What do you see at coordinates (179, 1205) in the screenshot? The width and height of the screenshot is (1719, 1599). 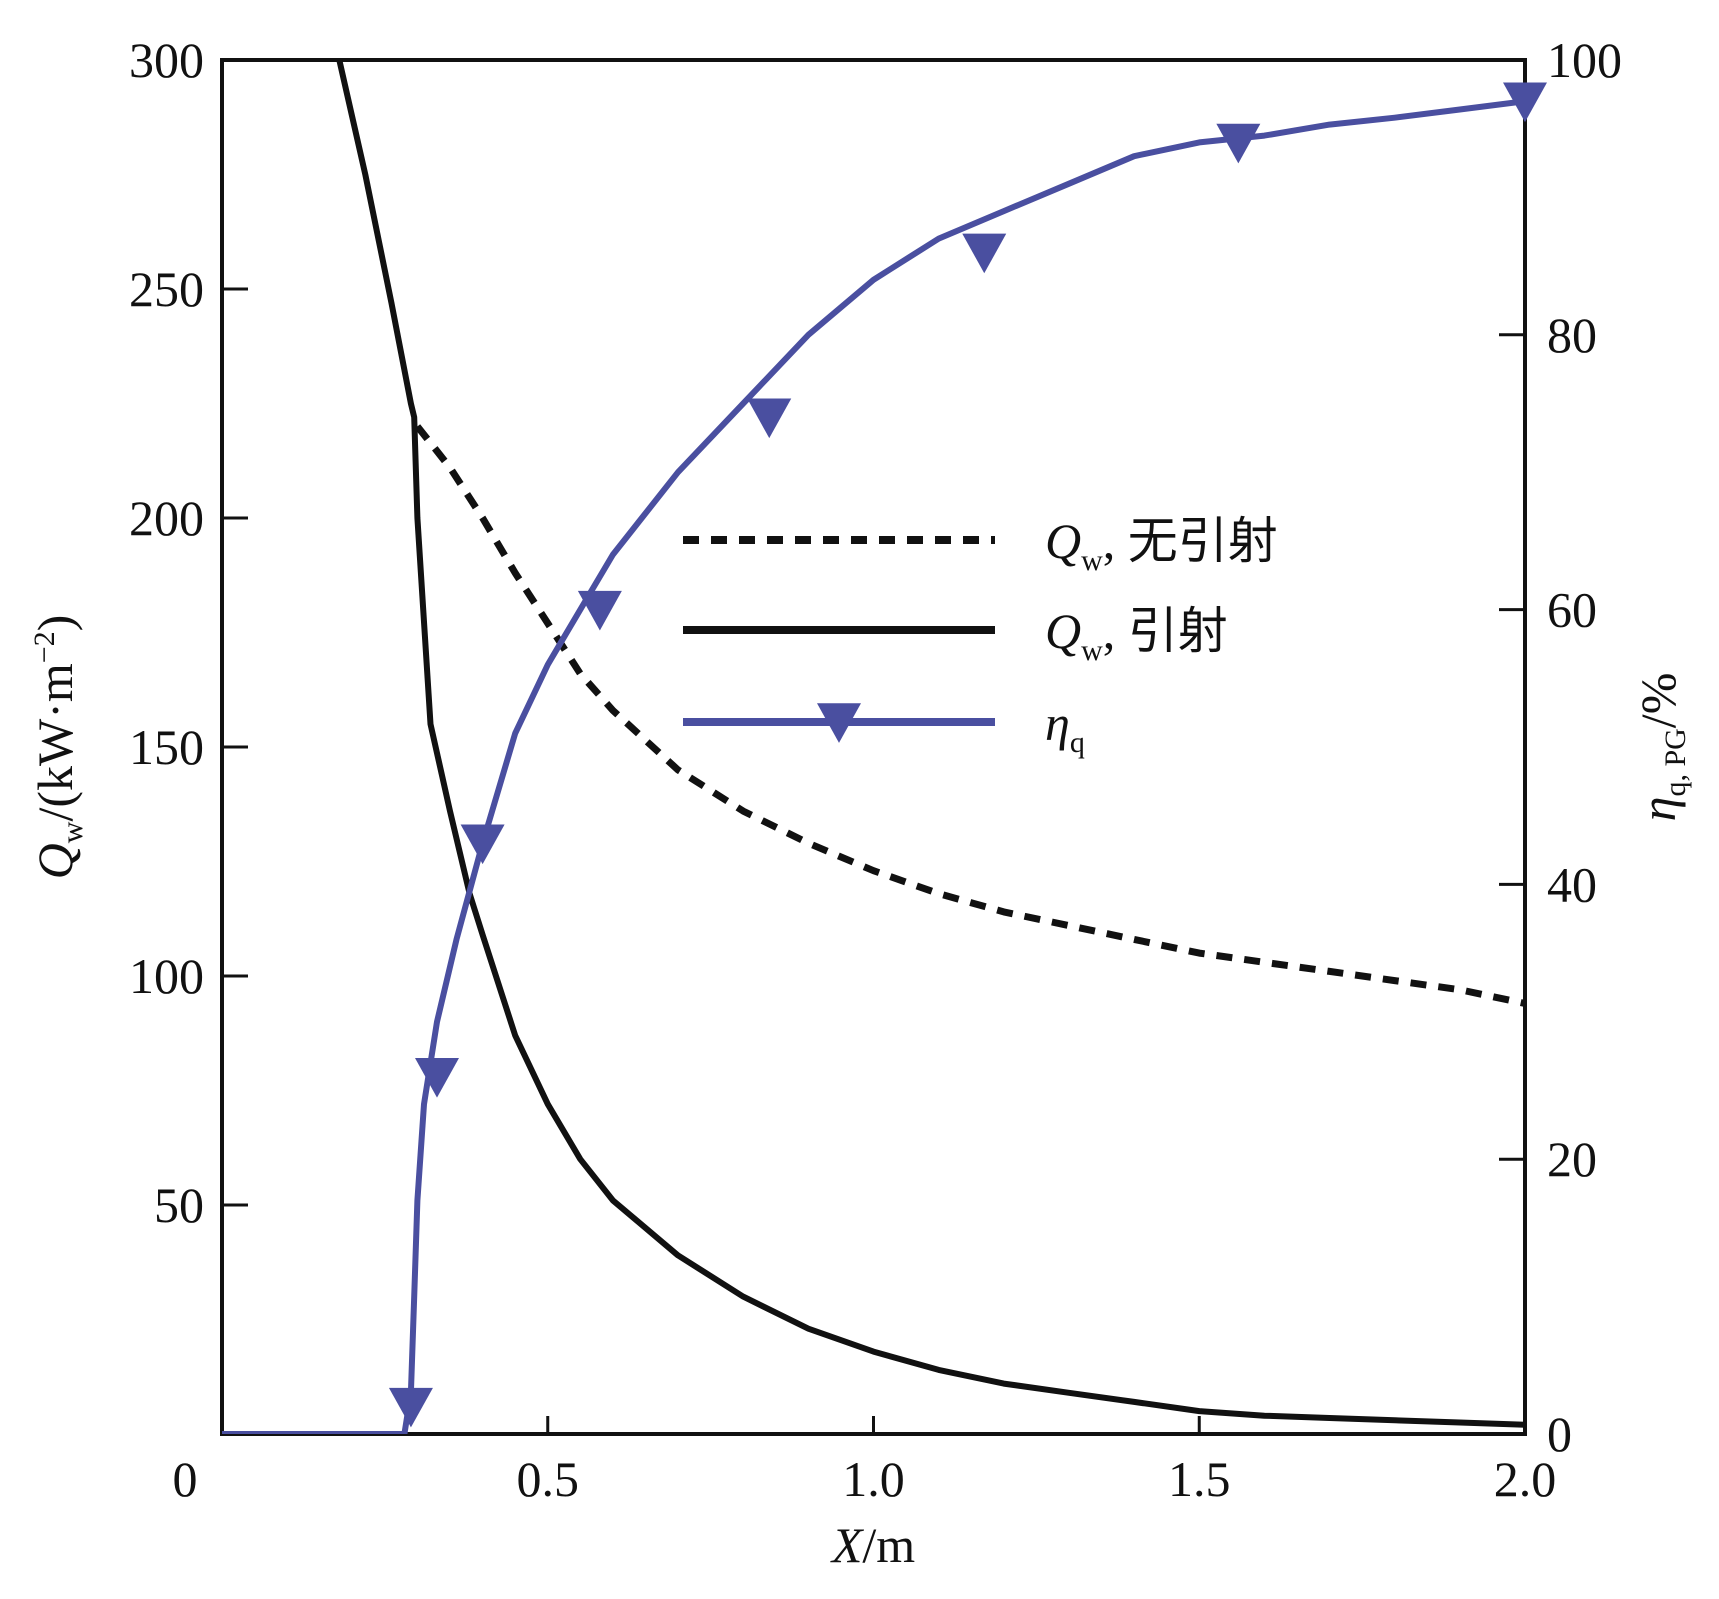 I see `y-left-tick-label: 50` at bounding box center [179, 1205].